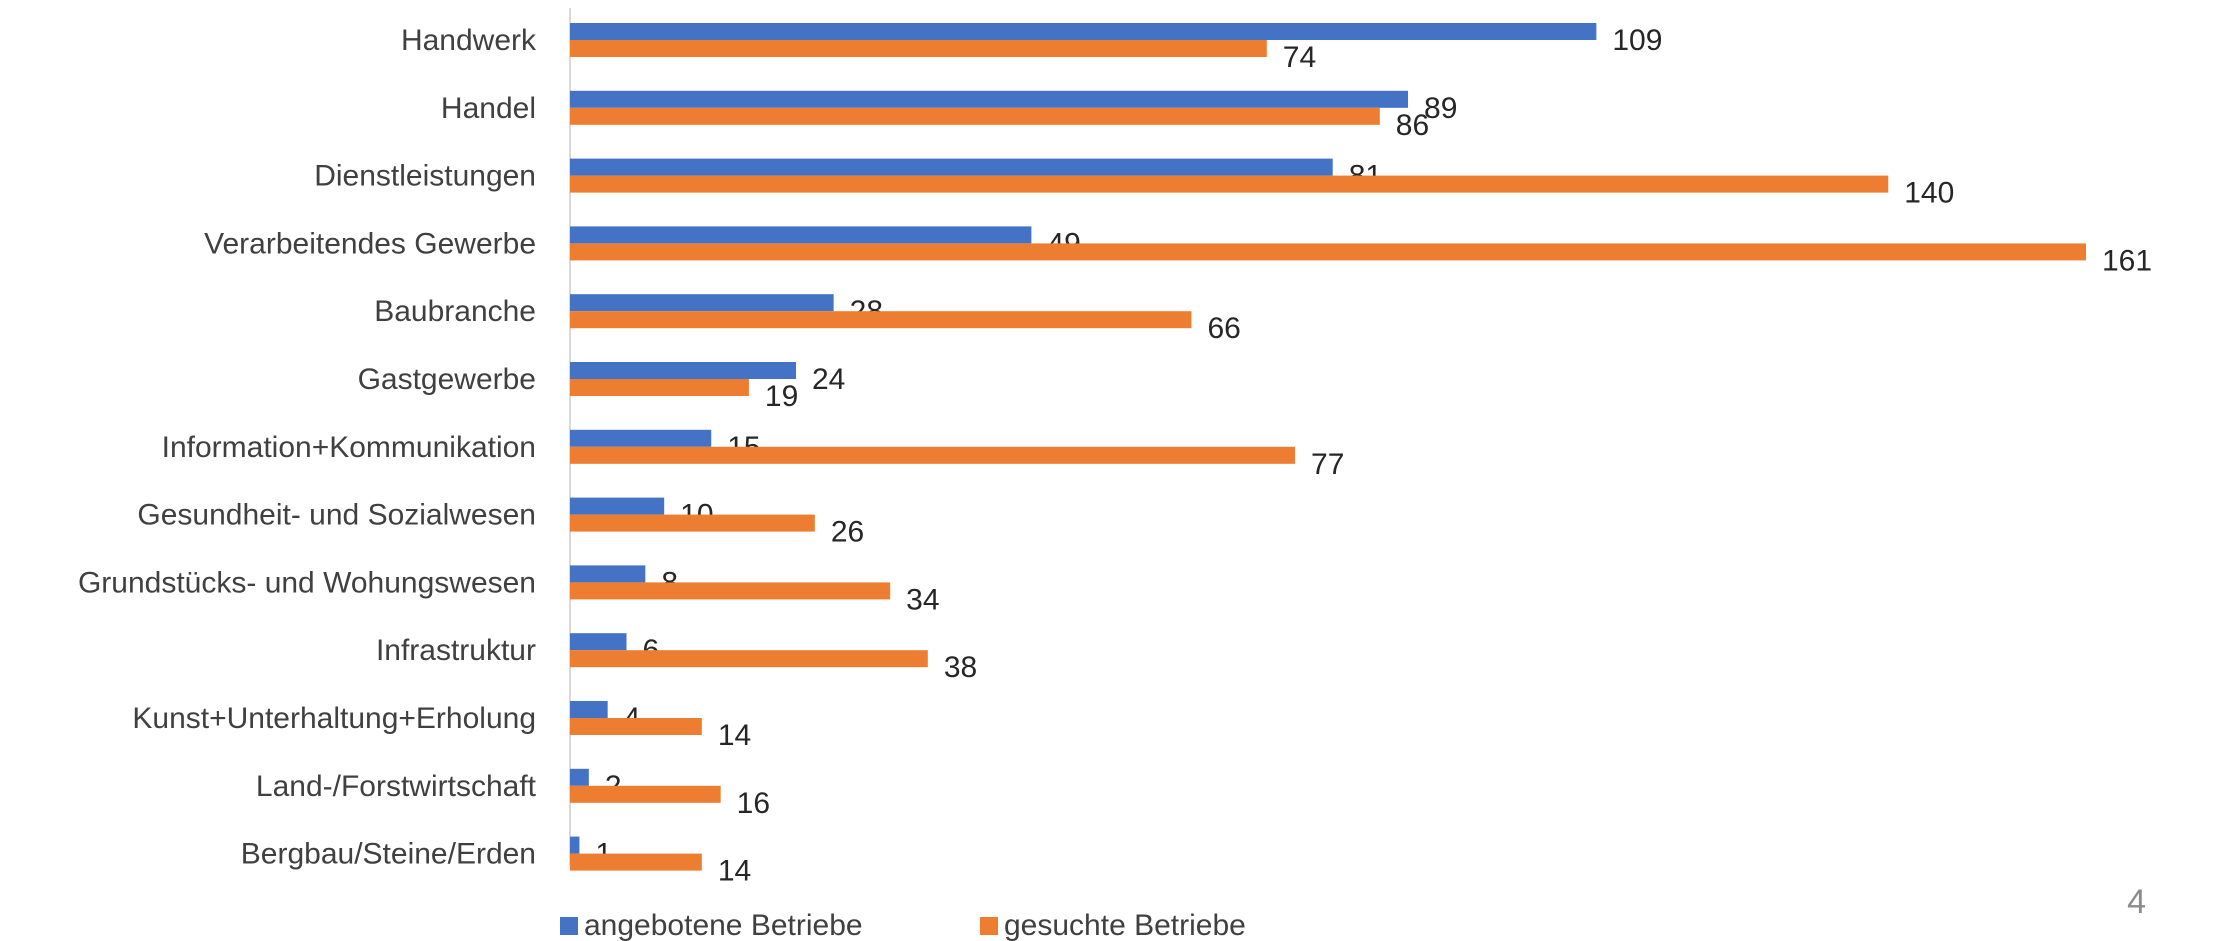 The width and height of the screenshot is (2218, 941). Describe the element at coordinates (1299, 57) in the screenshot. I see `data-label: 74` at that location.